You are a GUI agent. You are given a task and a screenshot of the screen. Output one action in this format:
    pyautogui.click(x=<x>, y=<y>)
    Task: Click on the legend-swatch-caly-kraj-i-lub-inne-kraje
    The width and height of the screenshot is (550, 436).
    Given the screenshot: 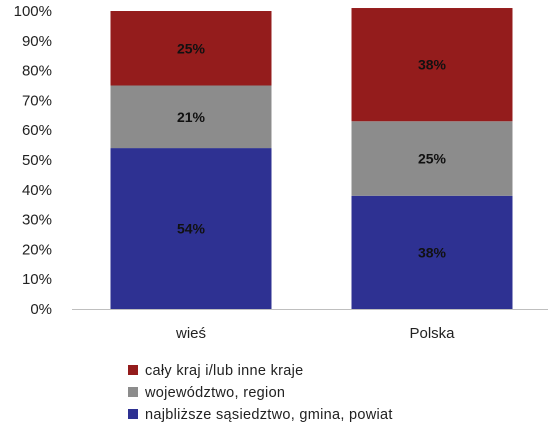 What is the action you would take?
    pyautogui.click(x=133, y=370)
    